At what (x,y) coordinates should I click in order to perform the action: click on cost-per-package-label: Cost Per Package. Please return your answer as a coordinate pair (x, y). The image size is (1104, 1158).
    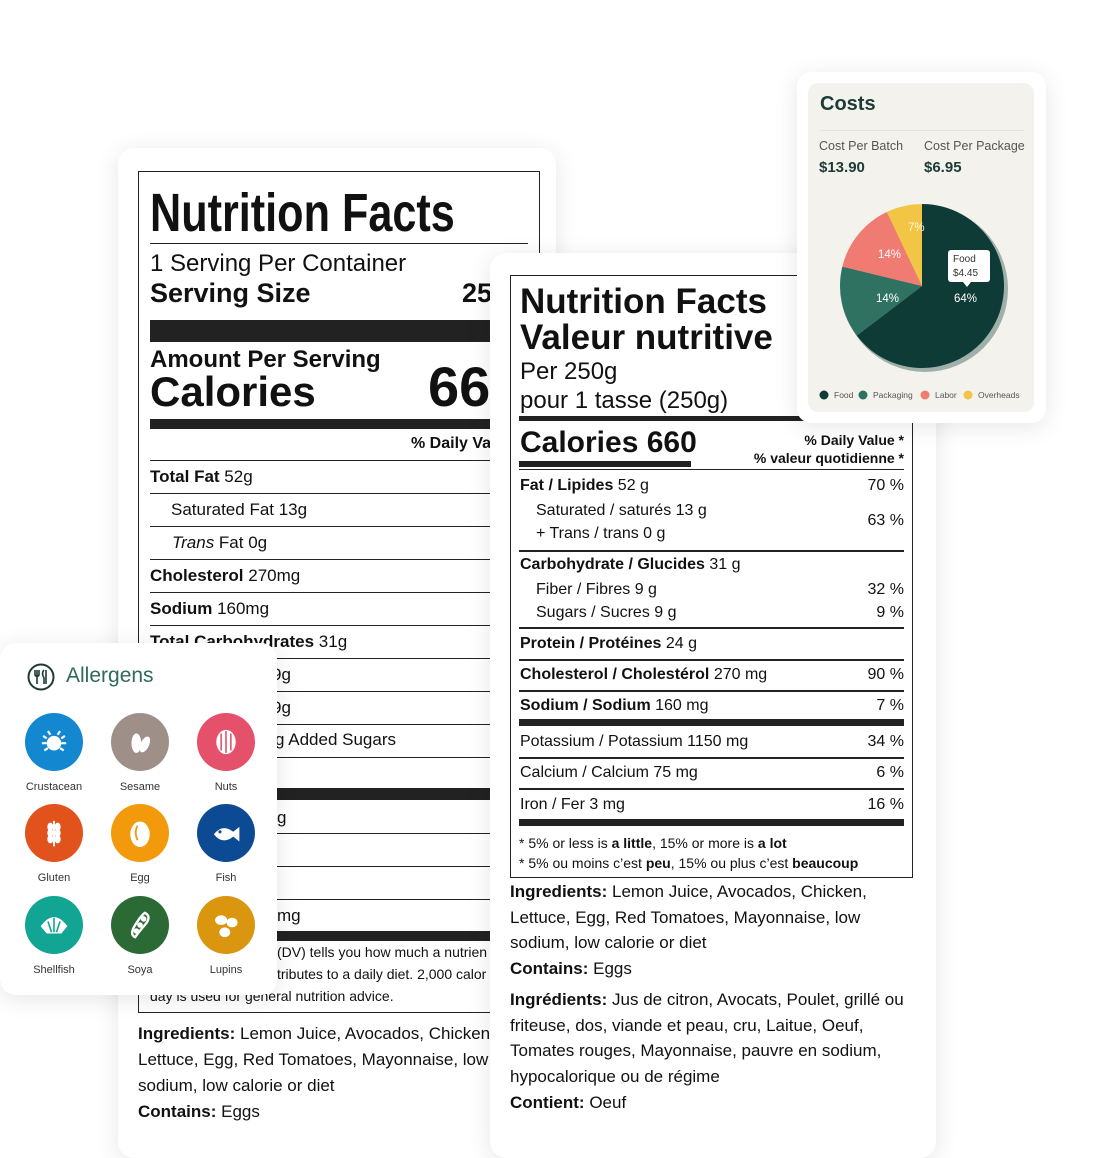
    Looking at the image, I should click on (974, 146).